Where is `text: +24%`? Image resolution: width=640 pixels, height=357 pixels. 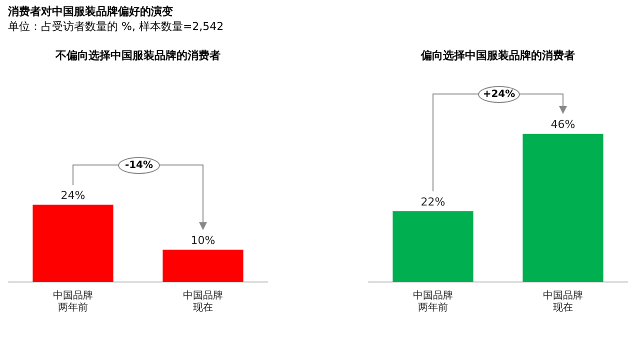
text: +24% is located at coordinates (499, 94).